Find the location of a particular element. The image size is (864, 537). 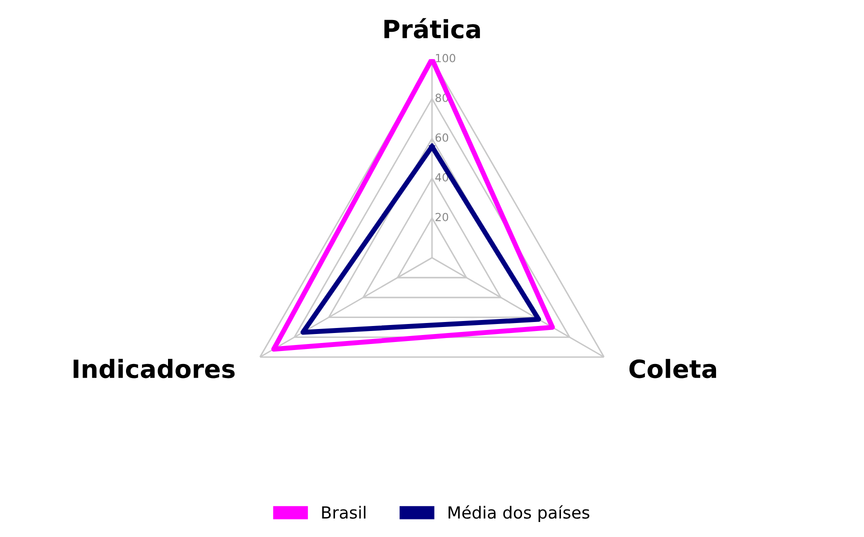

y-tick-label: 20 is located at coordinates (442, 217).